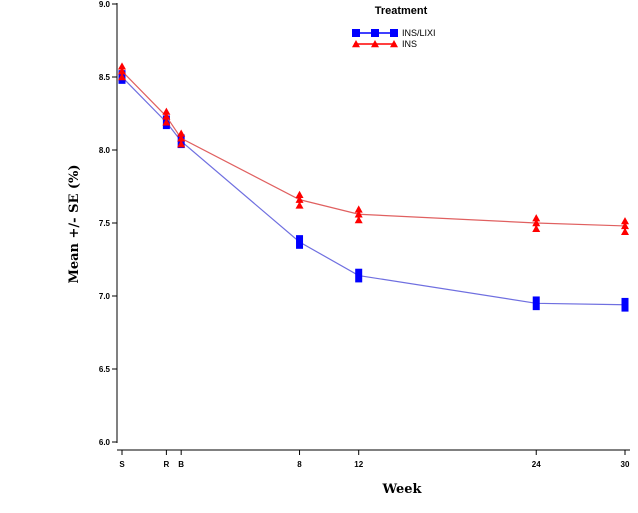 The image size is (638, 513). Describe the element at coordinates (401, 11) in the screenshot. I see `legend-title: Treatment` at that location.